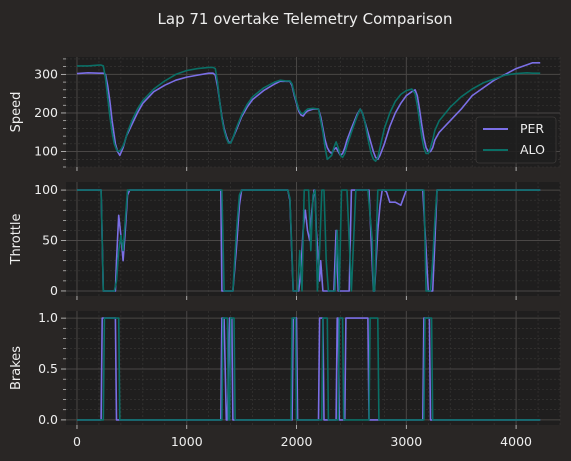  What do you see at coordinates (46, 151) in the screenshot?
I see `panel-0-ytick-label: 100` at bounding box center [46, 151].